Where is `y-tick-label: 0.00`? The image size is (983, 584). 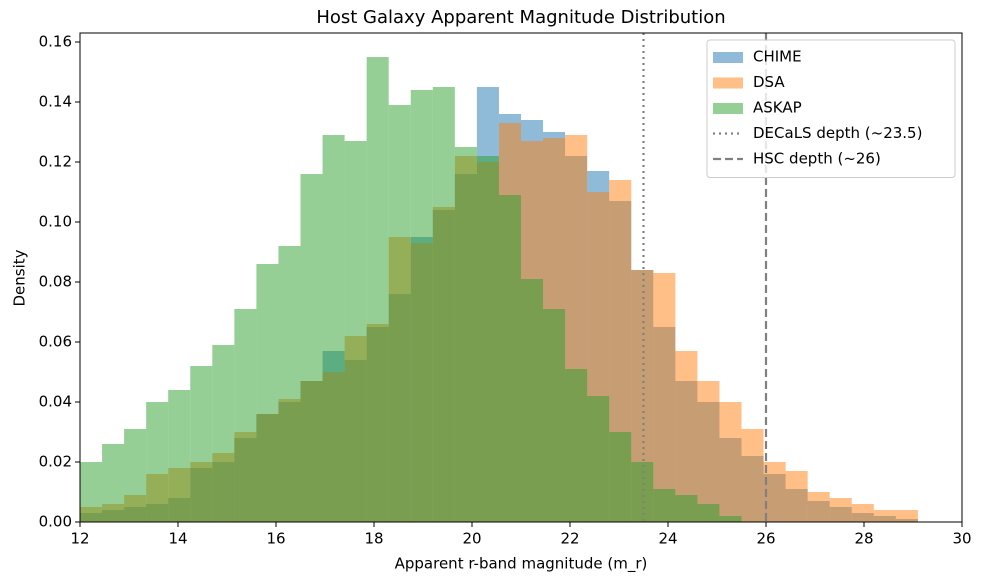
y-tick-label: 0.00 is located at coordinates (55, 522).